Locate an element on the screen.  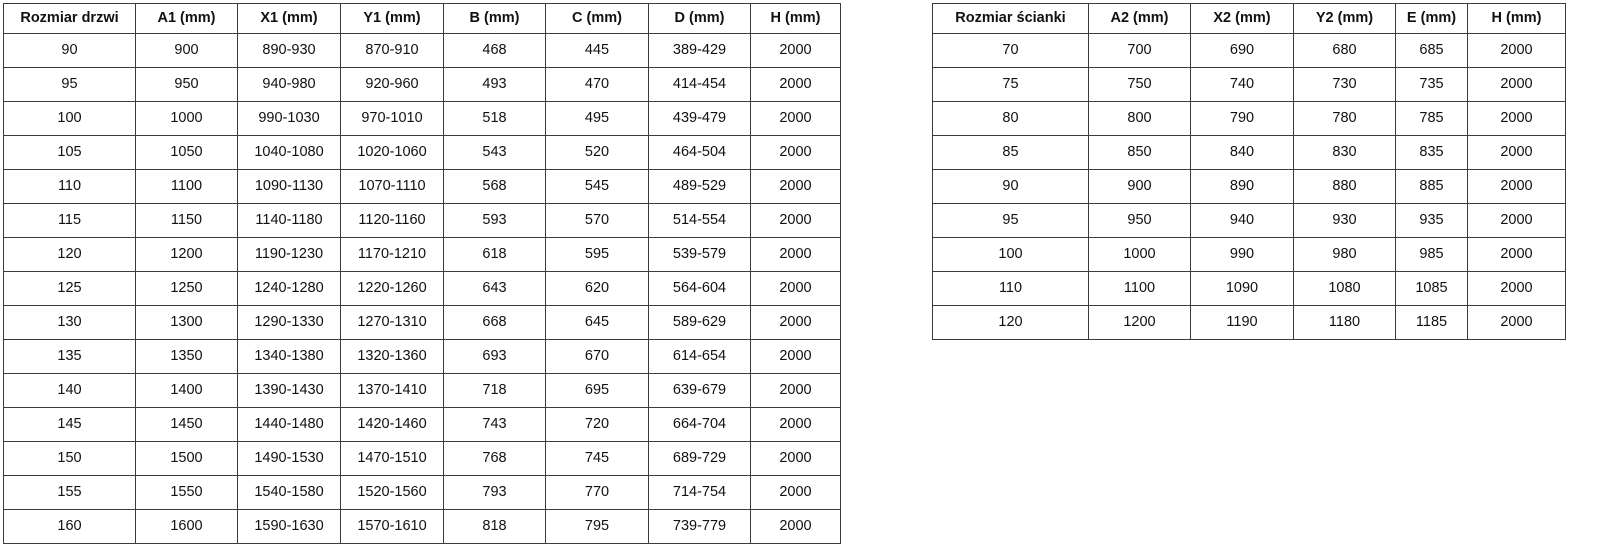
table-cell: 1090-1130 is located at coordinates (289, 186).